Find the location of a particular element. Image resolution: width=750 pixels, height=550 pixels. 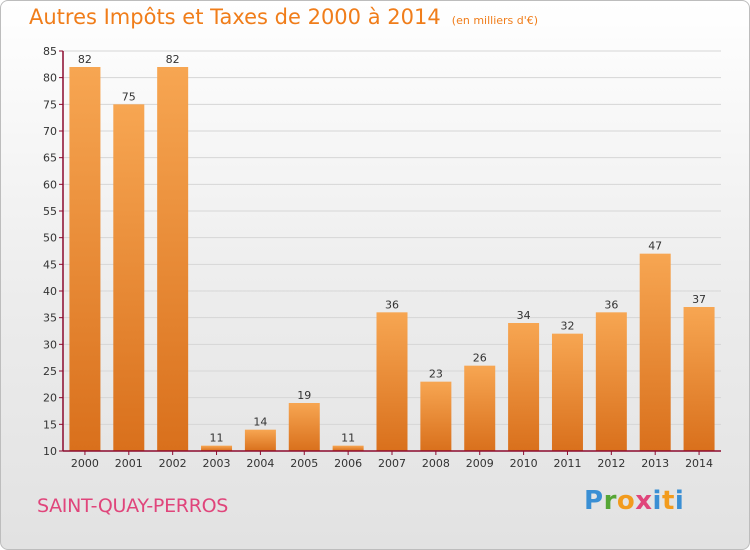

y-tick-label: 65 is located at coordinates (50, 158).